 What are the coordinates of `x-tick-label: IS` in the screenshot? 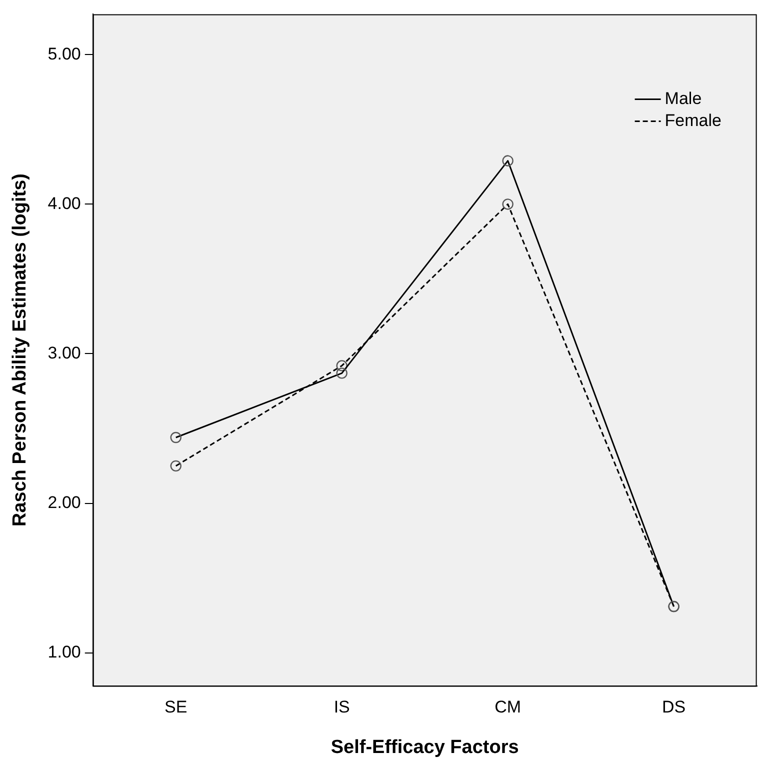 It's located at (342, 707).